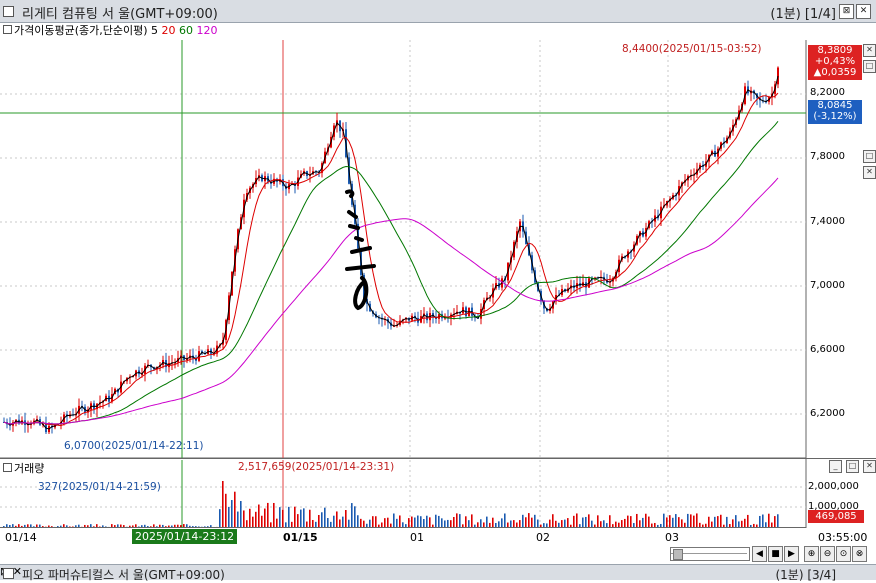  I want to click on volume-low-annotation: 327(2025/01/14-21:59), so click(99, 487).